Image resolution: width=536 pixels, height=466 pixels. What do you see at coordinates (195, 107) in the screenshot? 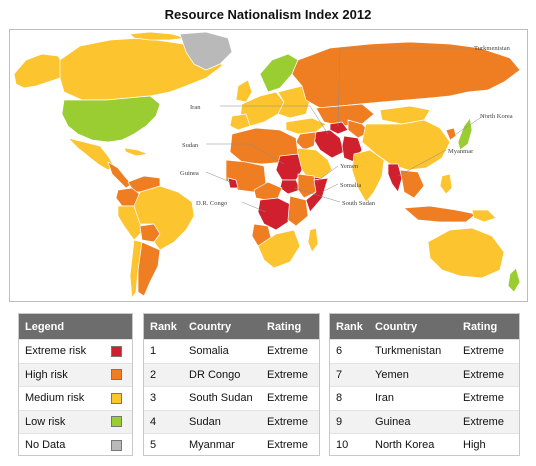
I see `label-iran: Iran` at bounding box center [195, 107].